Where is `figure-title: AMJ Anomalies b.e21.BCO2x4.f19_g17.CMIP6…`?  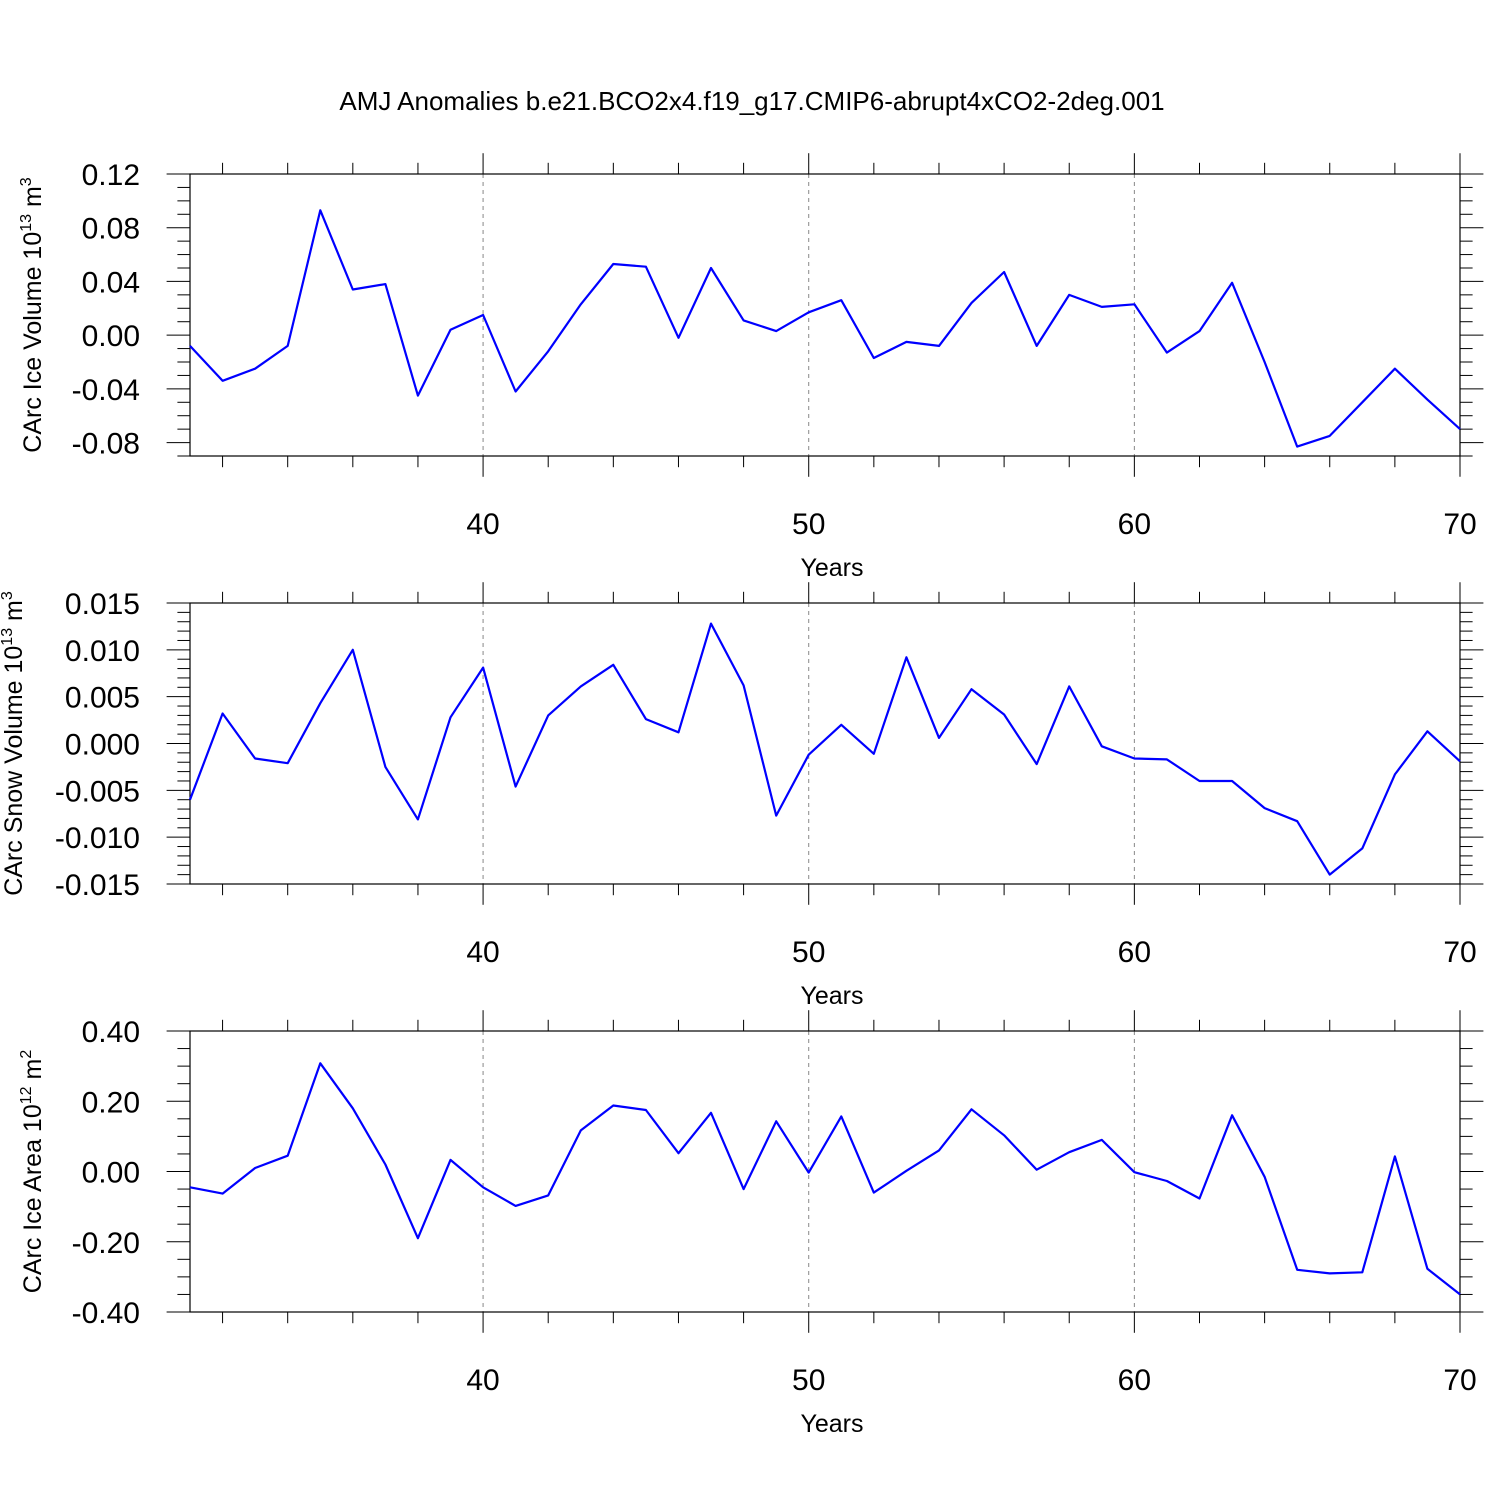 figure-title: AMJ Anomalies b.e21.BCO2x4.f19_g17.CMIP6… is located at coordinates (751, 101).